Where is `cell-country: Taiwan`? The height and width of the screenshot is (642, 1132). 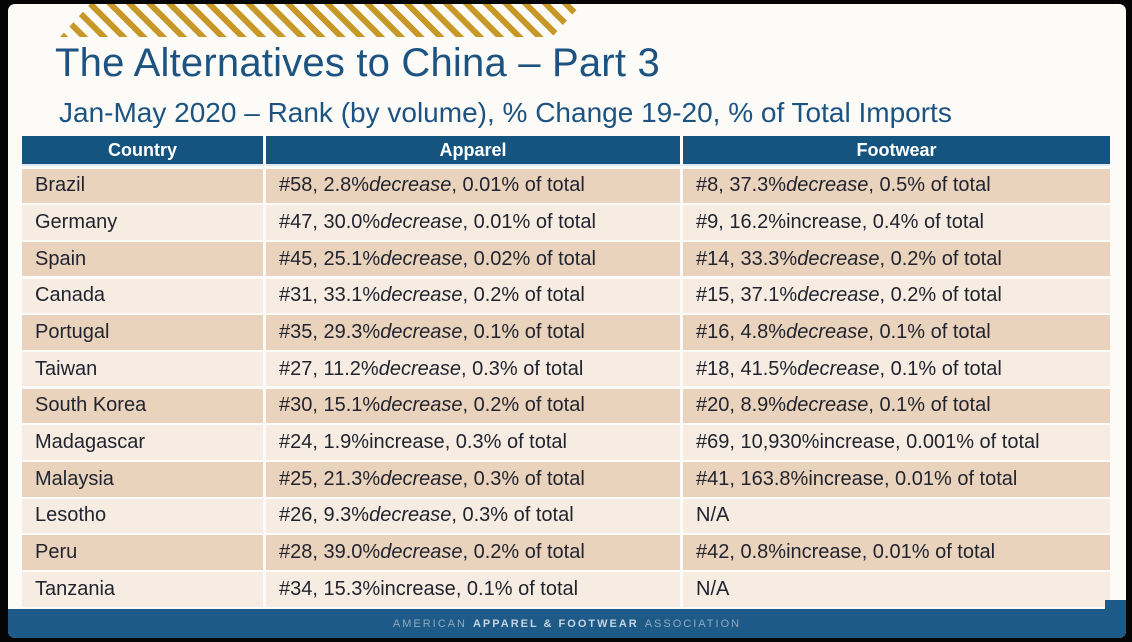
cell-country: Taiwan is located at coordinates (144, 369).